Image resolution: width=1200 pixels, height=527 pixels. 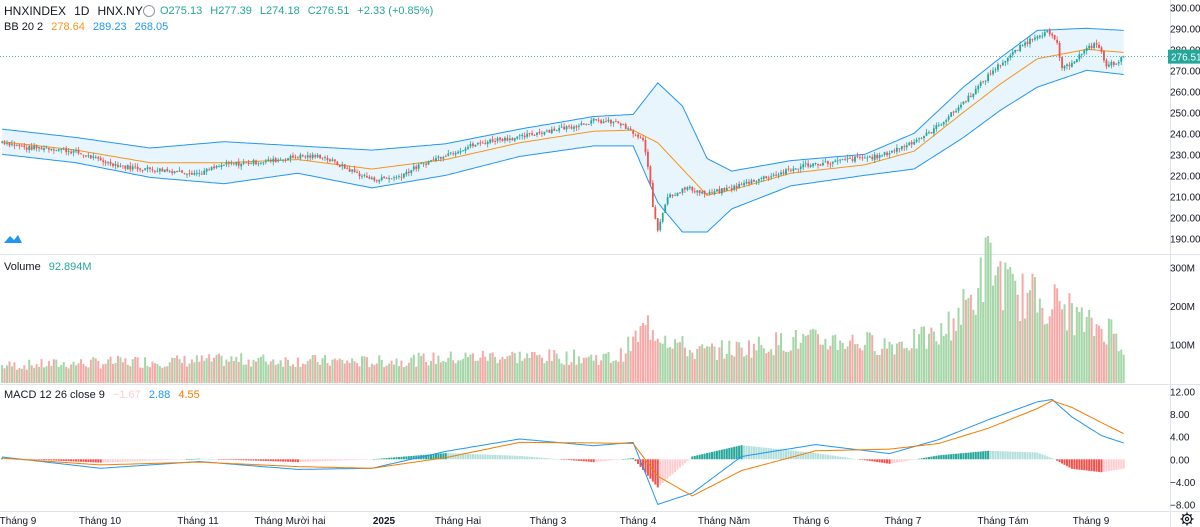 What do you see at coordinates (1183, 483) in the screenshot?
I see `macd-tick-label: −4.00` at bounding box center [1183, 483].